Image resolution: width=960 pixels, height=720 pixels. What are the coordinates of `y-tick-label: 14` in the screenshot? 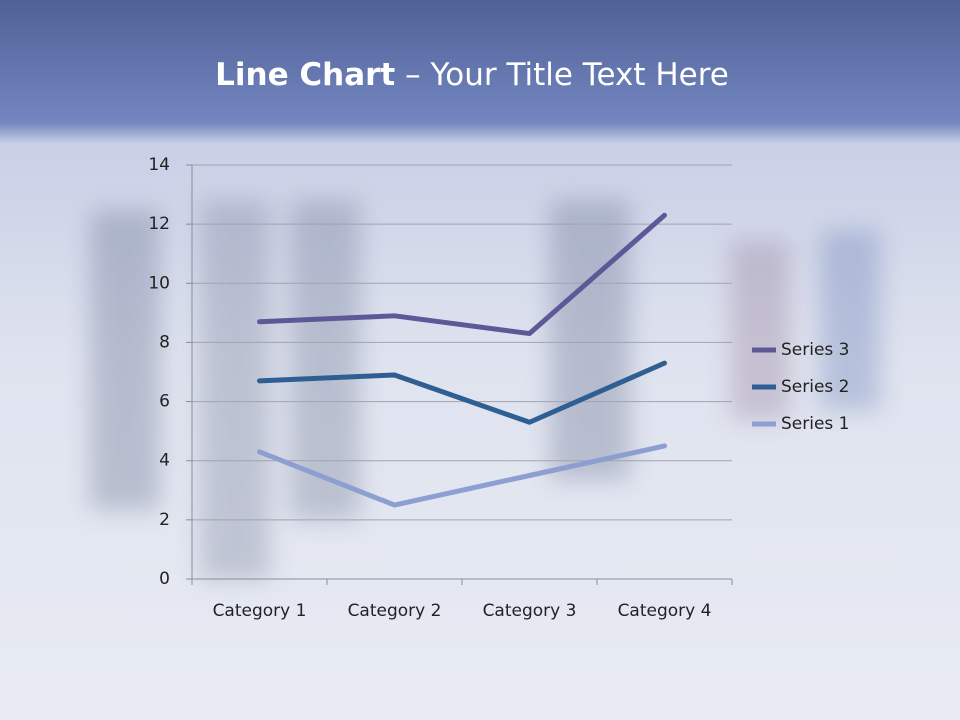 It's located at (159, 165).